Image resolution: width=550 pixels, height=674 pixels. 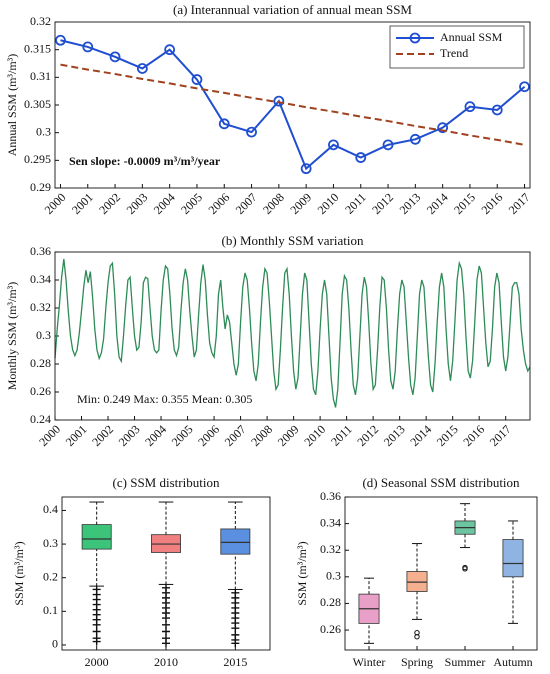 What do you see at coordinates (50, 610) in the screenshot?
I see `y-tick-label: 0.1` at bounding box center [50, 610].